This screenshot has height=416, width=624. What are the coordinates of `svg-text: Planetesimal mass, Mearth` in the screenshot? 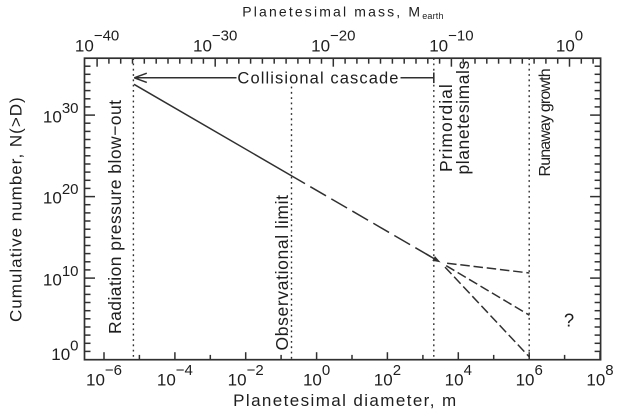 It's located at (342, 12).